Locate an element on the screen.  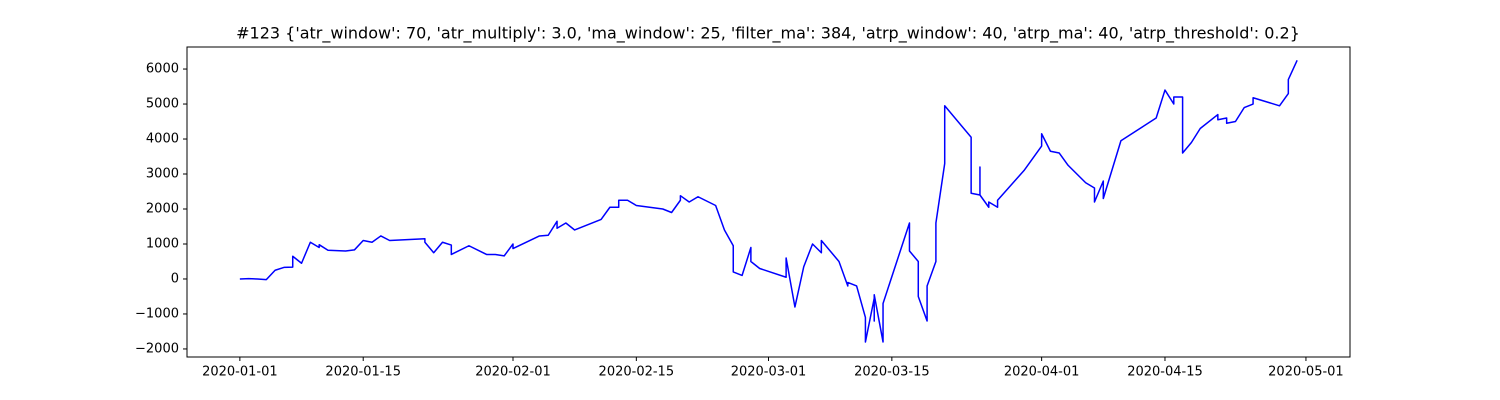
y-tick-label: 3000 is located at coordinates (162, 174).